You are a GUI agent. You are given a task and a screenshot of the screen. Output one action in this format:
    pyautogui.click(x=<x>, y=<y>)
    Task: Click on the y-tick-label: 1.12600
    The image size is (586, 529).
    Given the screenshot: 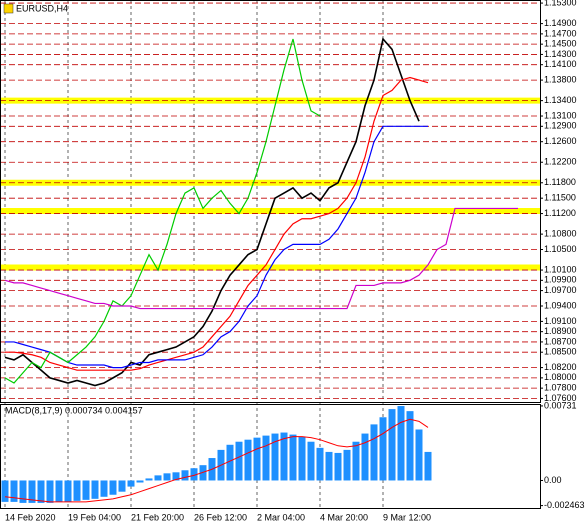 What is the action you would take?
    pyautogui.click(x=560, y=141)
    